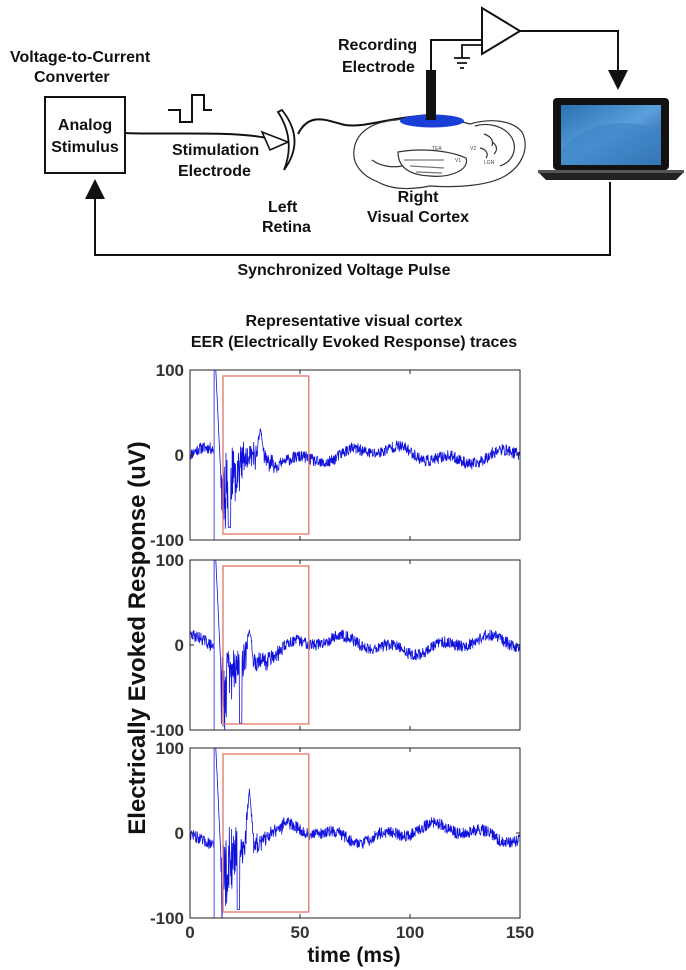  What do you see at coordinates (300, 932) in the screenshot?
I see `x-tick-label: 50` at bounding box center [300, 932].